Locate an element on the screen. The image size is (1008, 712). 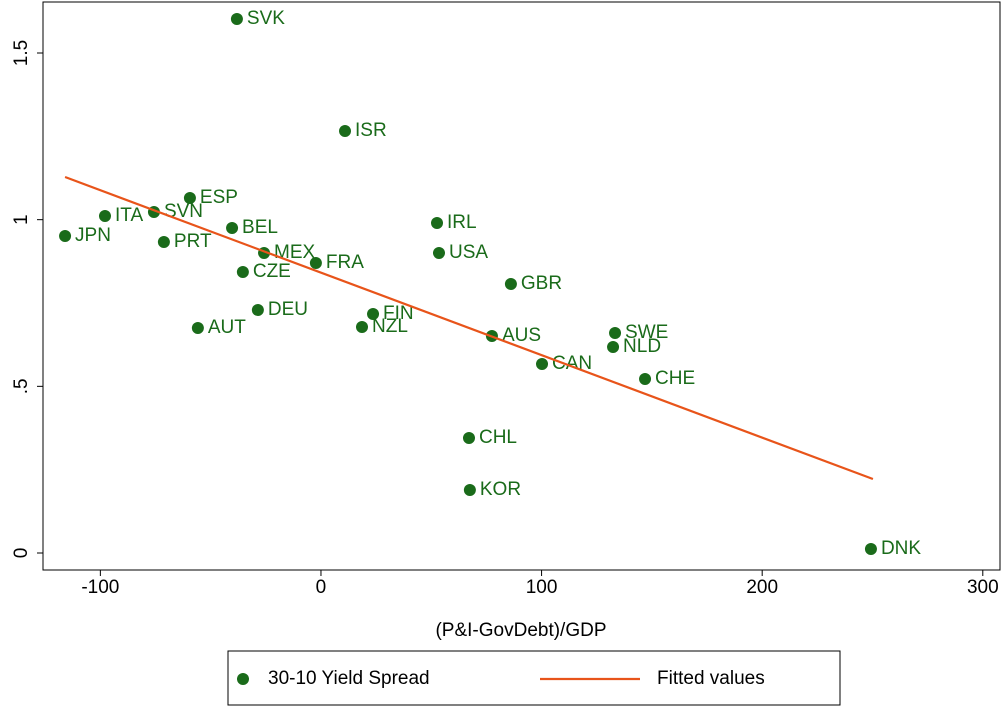
legend-label: Fitted values is located at coordinates (711, 678).